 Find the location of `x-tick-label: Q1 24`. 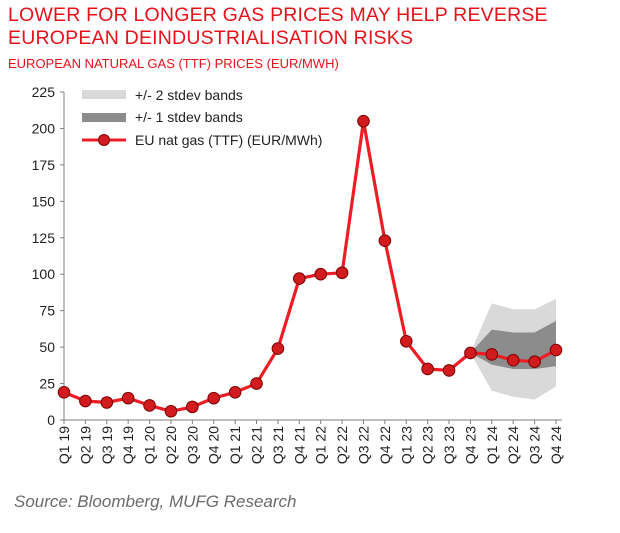

x-tick-label: Q1 24 is located at coordinates (492, 445).